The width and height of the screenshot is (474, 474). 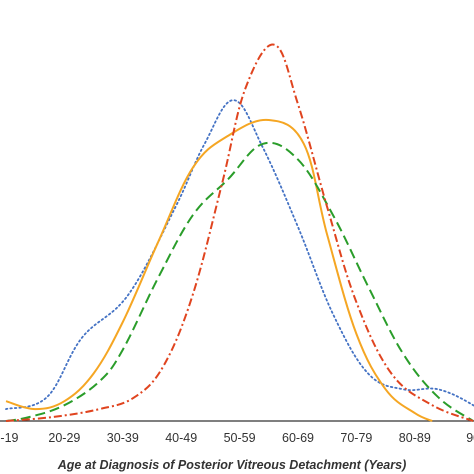 I want to click on x-tick-label: 20-29, so click(x=64, y=438).